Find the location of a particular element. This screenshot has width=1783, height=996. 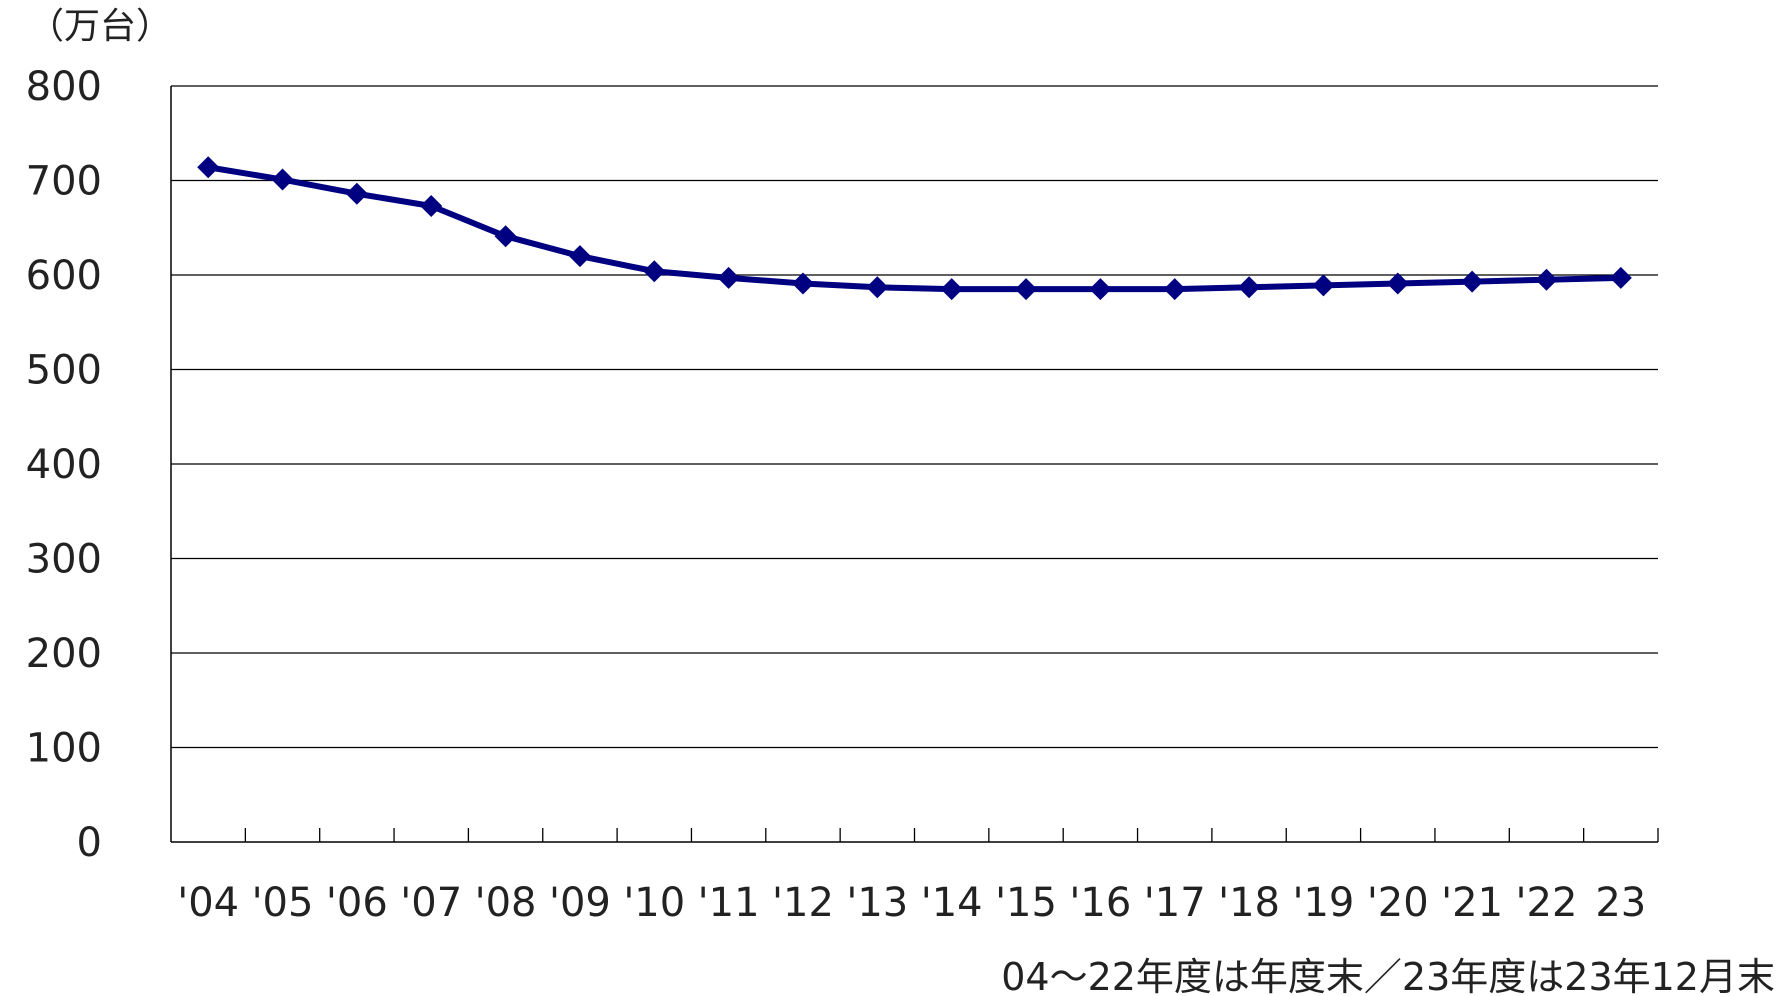

y-tick-label-400: 400 is located at coordinates (64, 465).